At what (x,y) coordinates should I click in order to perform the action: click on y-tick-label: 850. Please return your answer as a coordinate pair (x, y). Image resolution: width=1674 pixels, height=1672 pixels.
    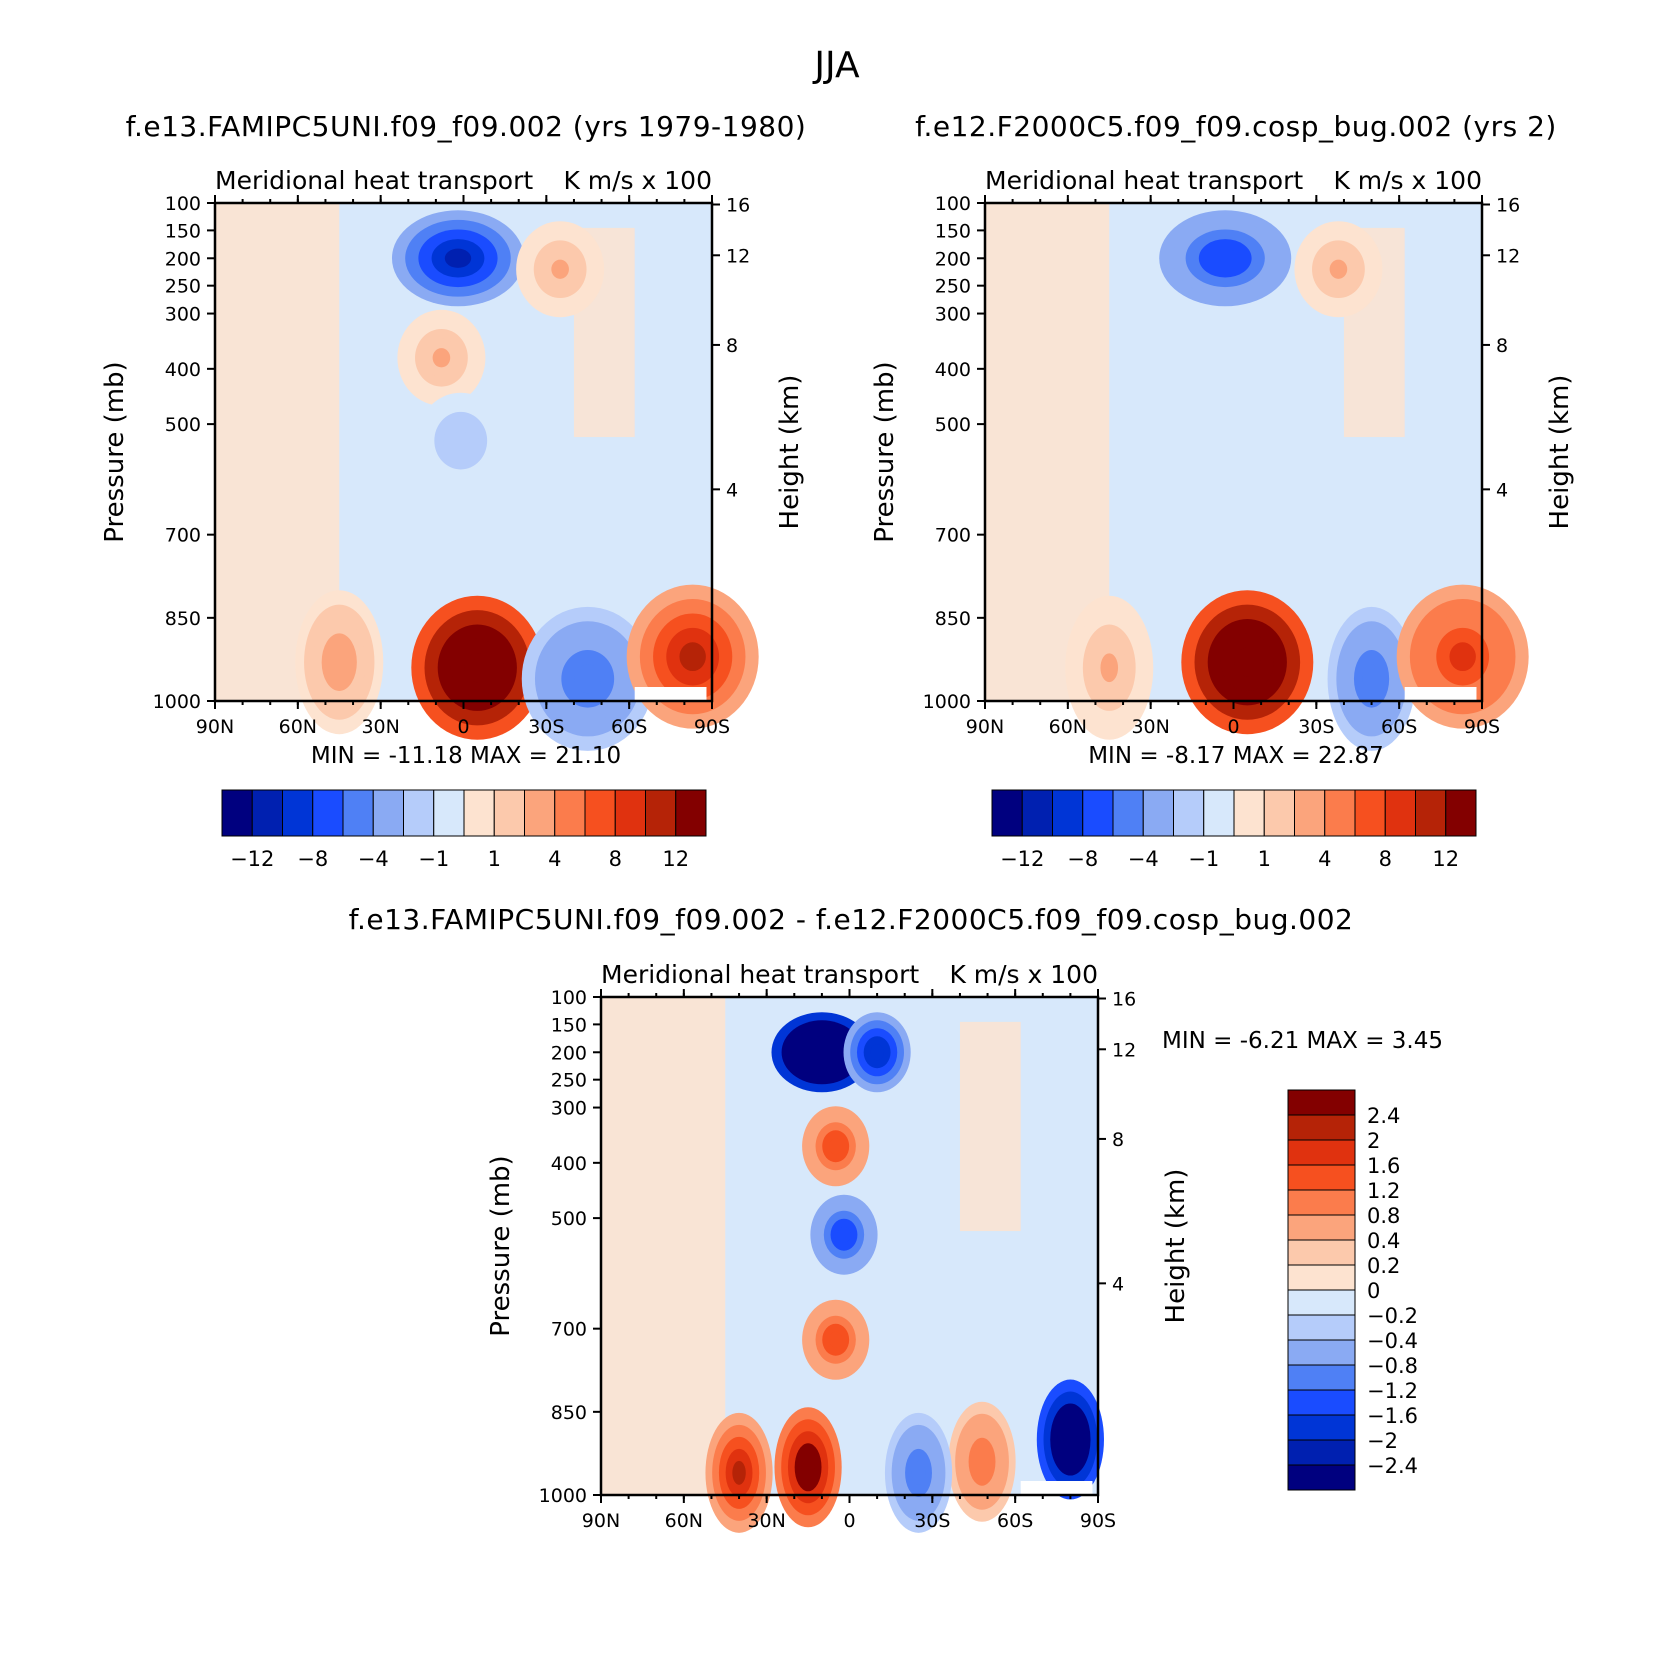
    Looking at the image, I should click on (183, 619).